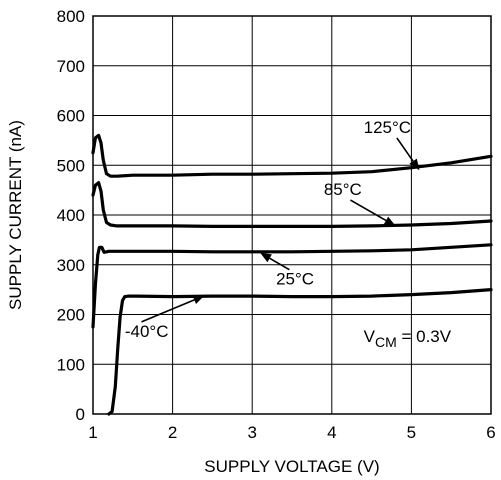  I want to click on y-tick-label-4: 400, so click(71, 215).